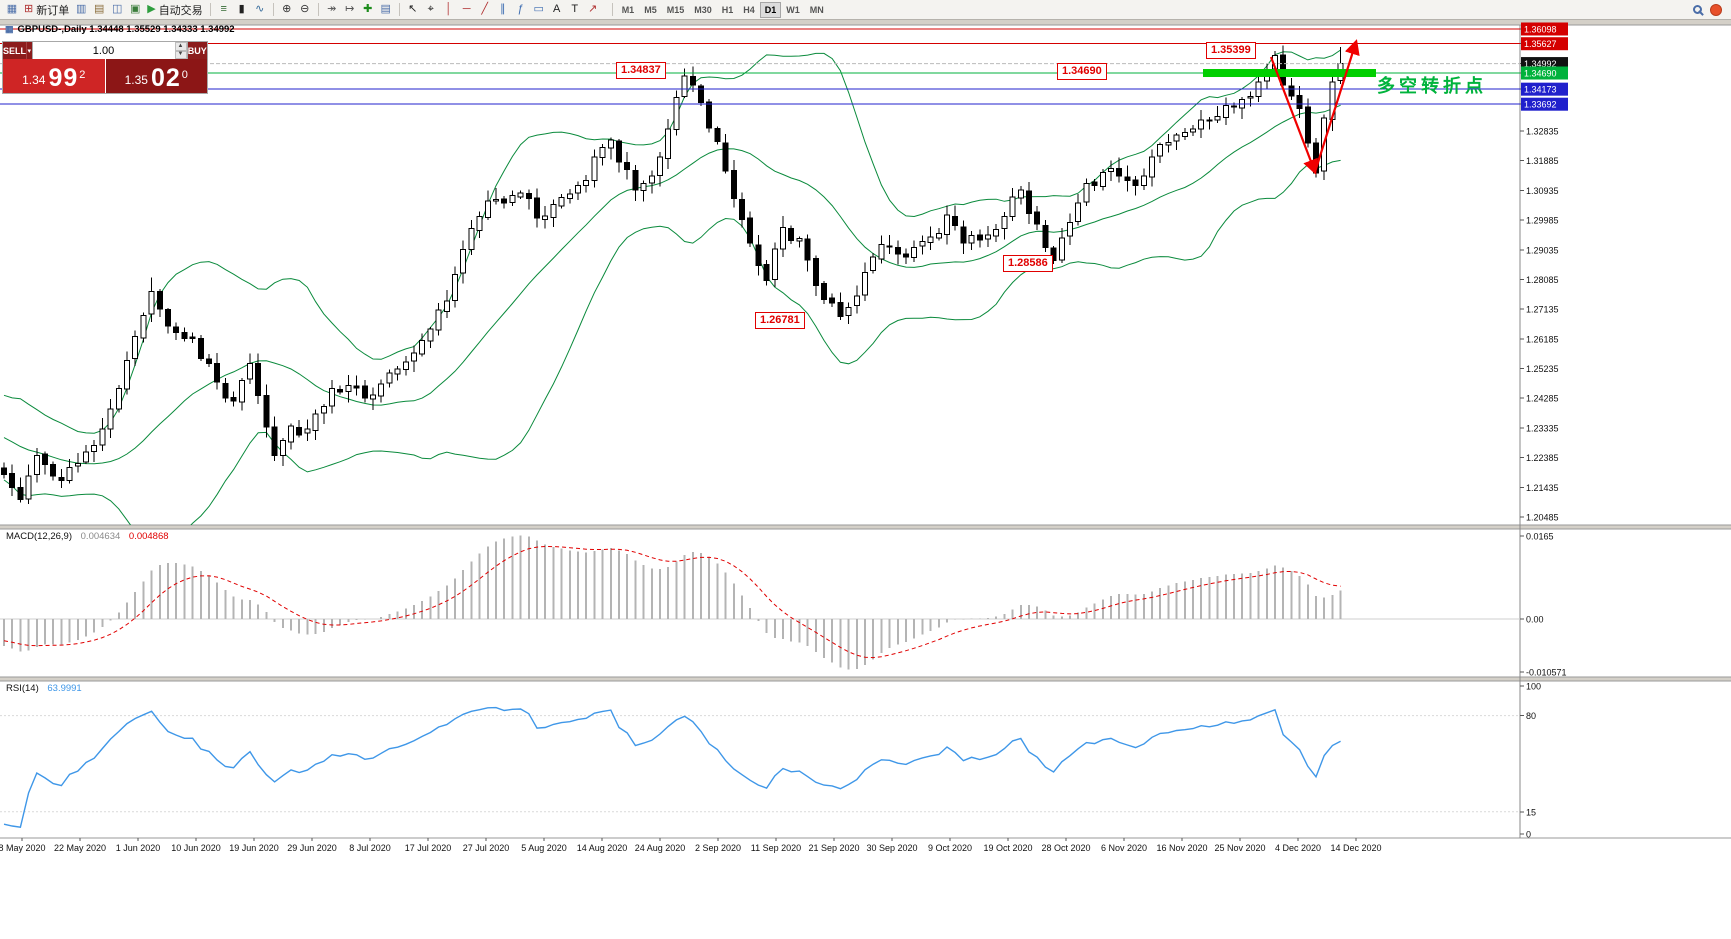 The width and height of the screenshot is (1731, 939). I want to click on horizontal-line-icon: ─, so click(467, 9).